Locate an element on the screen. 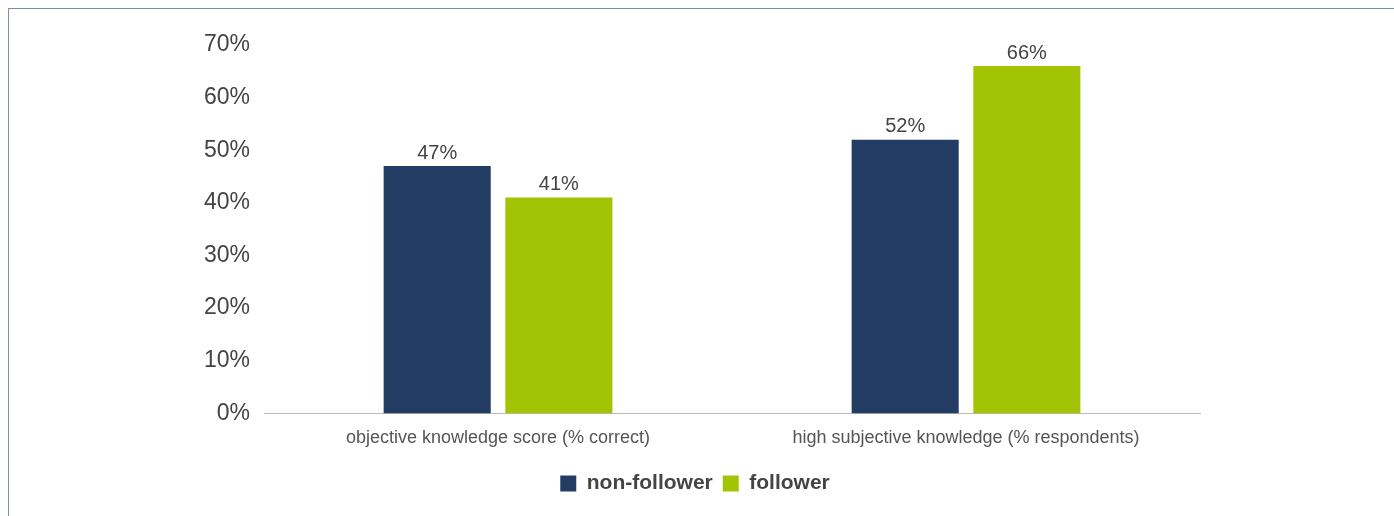 The image size is (1394, 516). x-tick-label: high subjective knowledge (% respondents) is located at coordinates (966, 437).